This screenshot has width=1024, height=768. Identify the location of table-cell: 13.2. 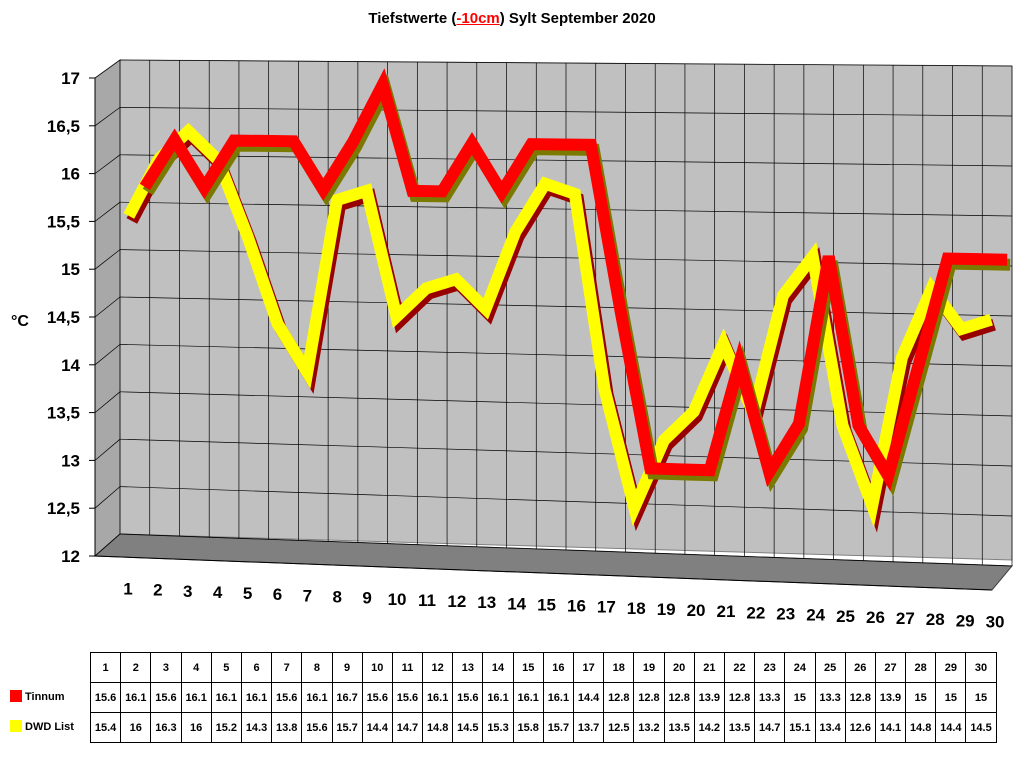
(649, 727).